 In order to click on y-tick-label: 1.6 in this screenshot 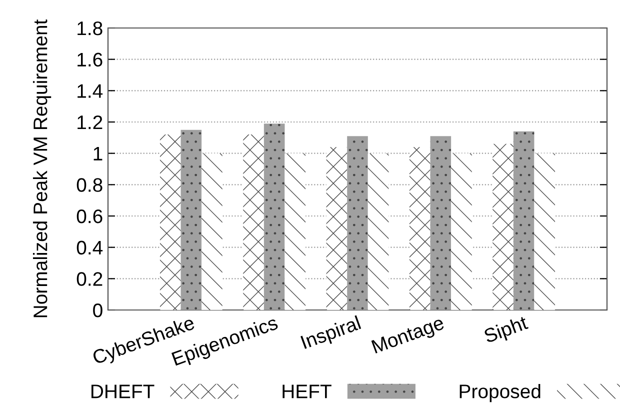, I will do `click(90, 59)`.